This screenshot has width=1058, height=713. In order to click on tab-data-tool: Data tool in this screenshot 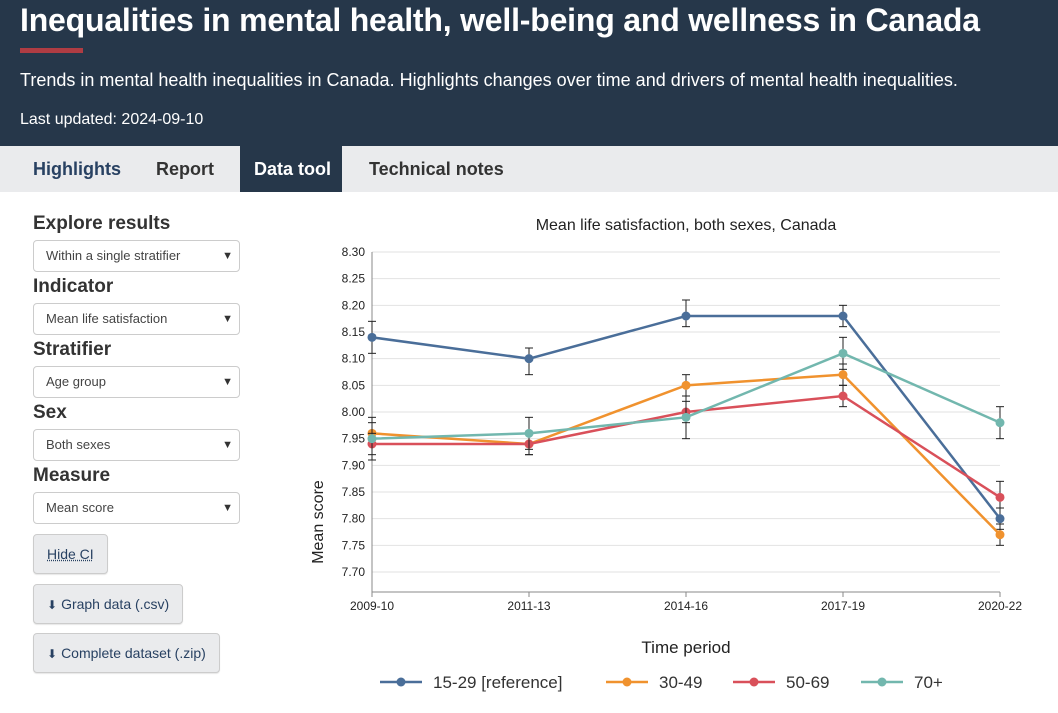, I will do `click(291, 169)`.